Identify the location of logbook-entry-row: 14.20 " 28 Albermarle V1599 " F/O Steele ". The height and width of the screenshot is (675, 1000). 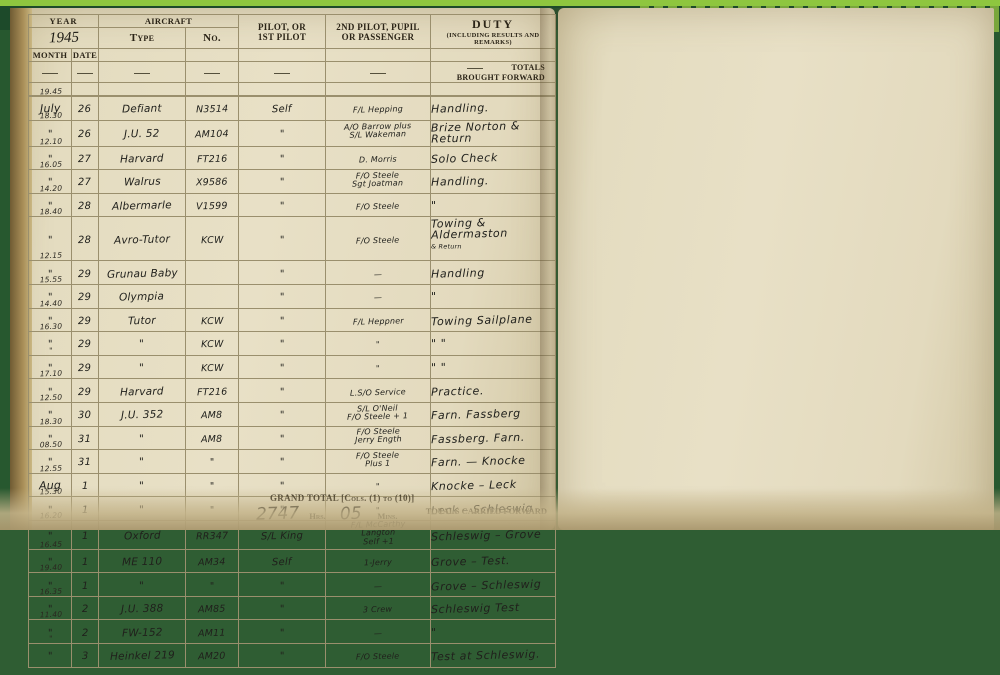
(292, 200).